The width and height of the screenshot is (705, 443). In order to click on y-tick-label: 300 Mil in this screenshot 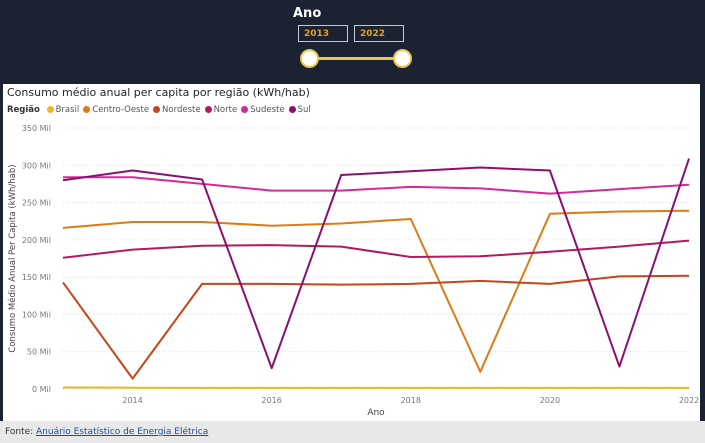, I will do `click(36, 165)`.